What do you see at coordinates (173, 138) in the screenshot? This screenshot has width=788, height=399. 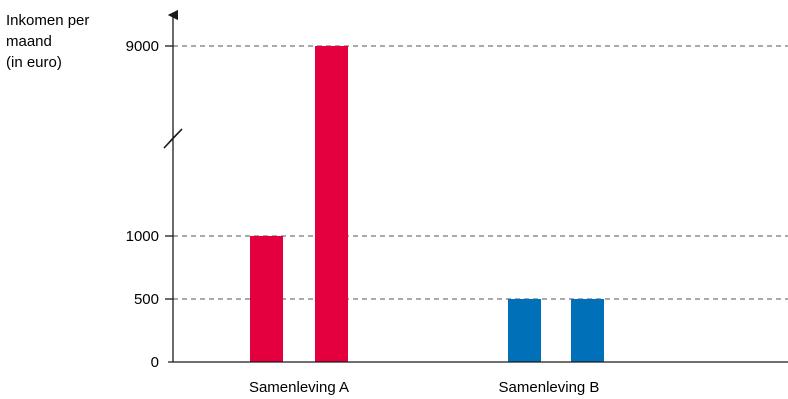 I see `y-axis-break-mark` at bounding box center [173, 138].